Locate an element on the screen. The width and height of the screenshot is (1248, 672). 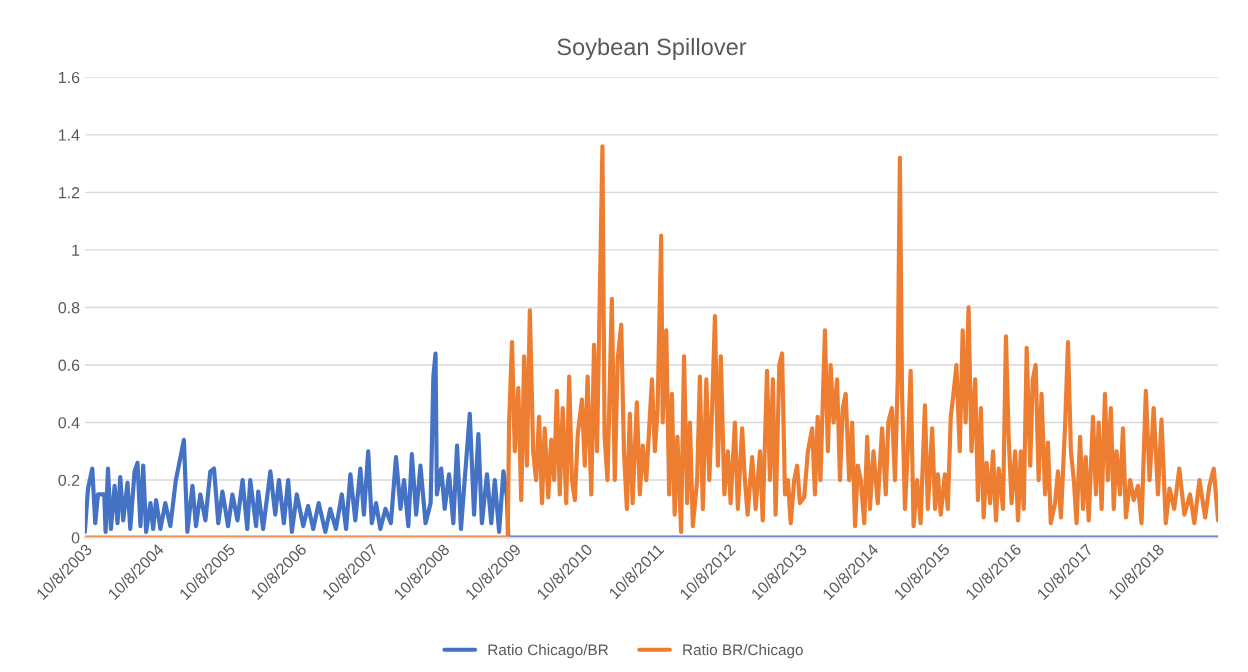
y-tick-label: 0.2 is located at coordinates (69, 480).